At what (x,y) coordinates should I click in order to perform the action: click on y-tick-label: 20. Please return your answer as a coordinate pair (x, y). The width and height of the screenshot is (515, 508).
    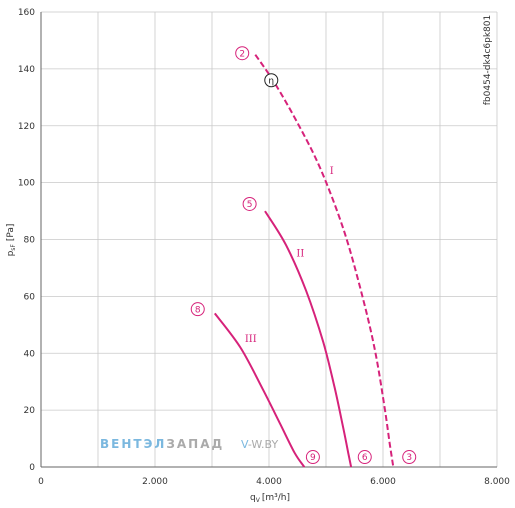
    Looking at the image, I should click on (30, 411).